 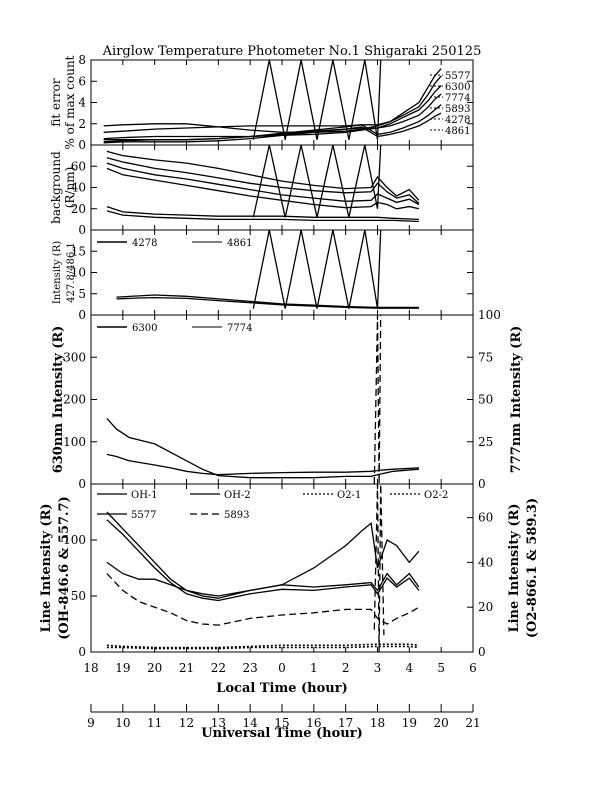 I want to click on x-tick-label-local: 5, so click(x=441, y=668).